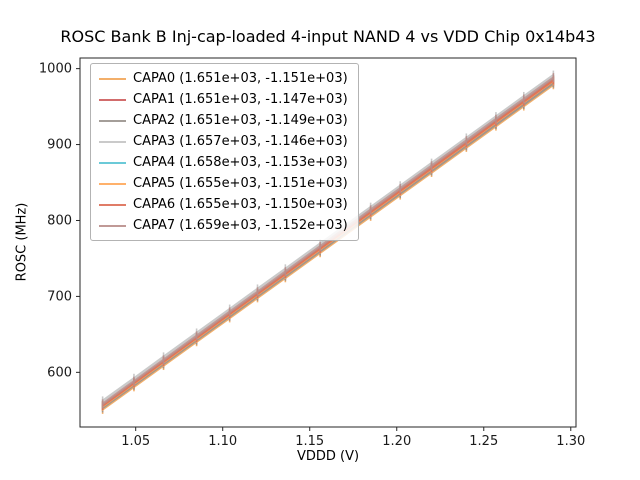  What do you see at coordinates (135, 441) in the screenshot?
I see `x-tick-label: 1.05` at bounding box center [135, 441].